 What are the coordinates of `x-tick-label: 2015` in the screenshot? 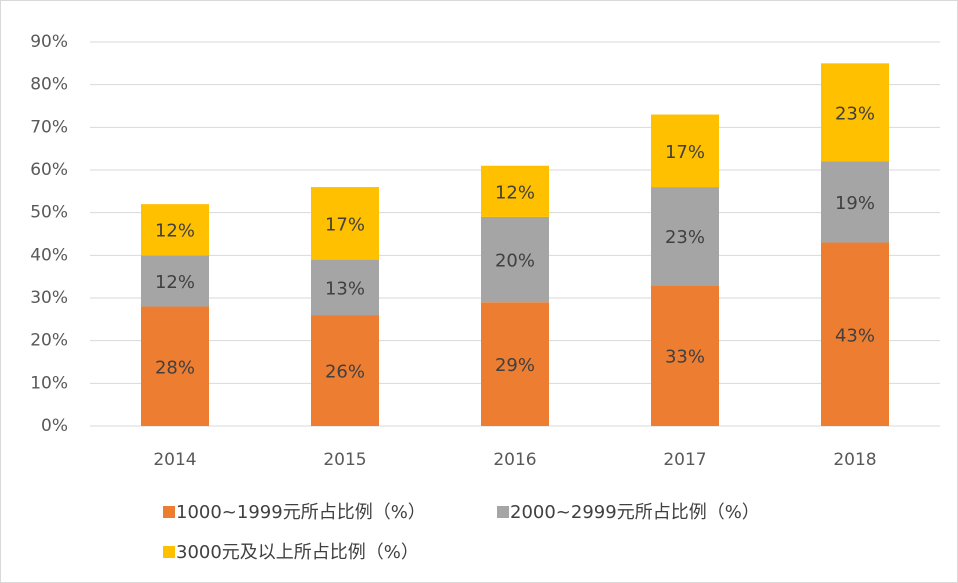 It's located at (344, 460).